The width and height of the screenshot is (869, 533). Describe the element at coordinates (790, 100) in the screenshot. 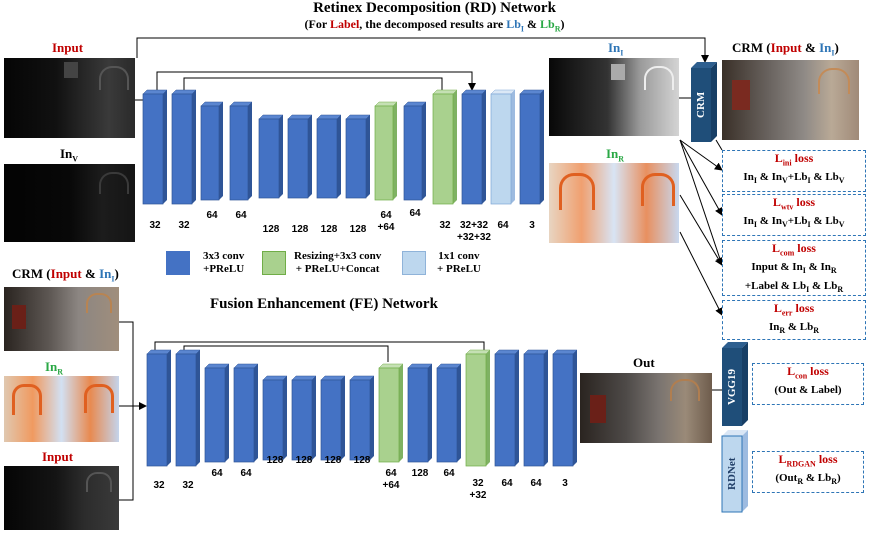

I see `photo-crm-right` at that location.